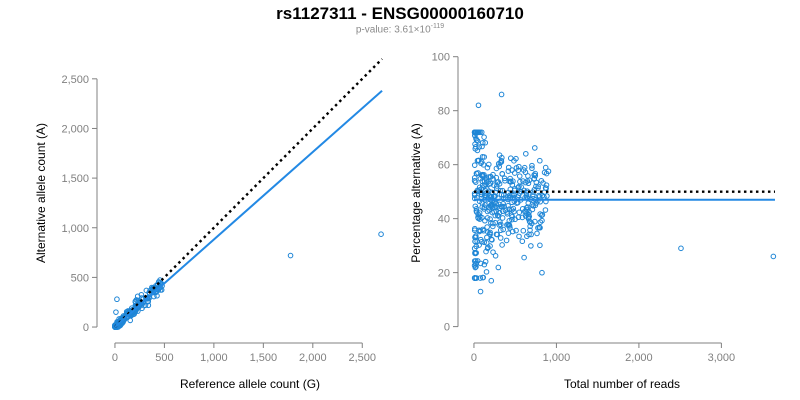 The height and width of the screenshot is (400, 800). I want to click on chart-title: rs1127311 - ENSG00000160710, so click(400, 13).